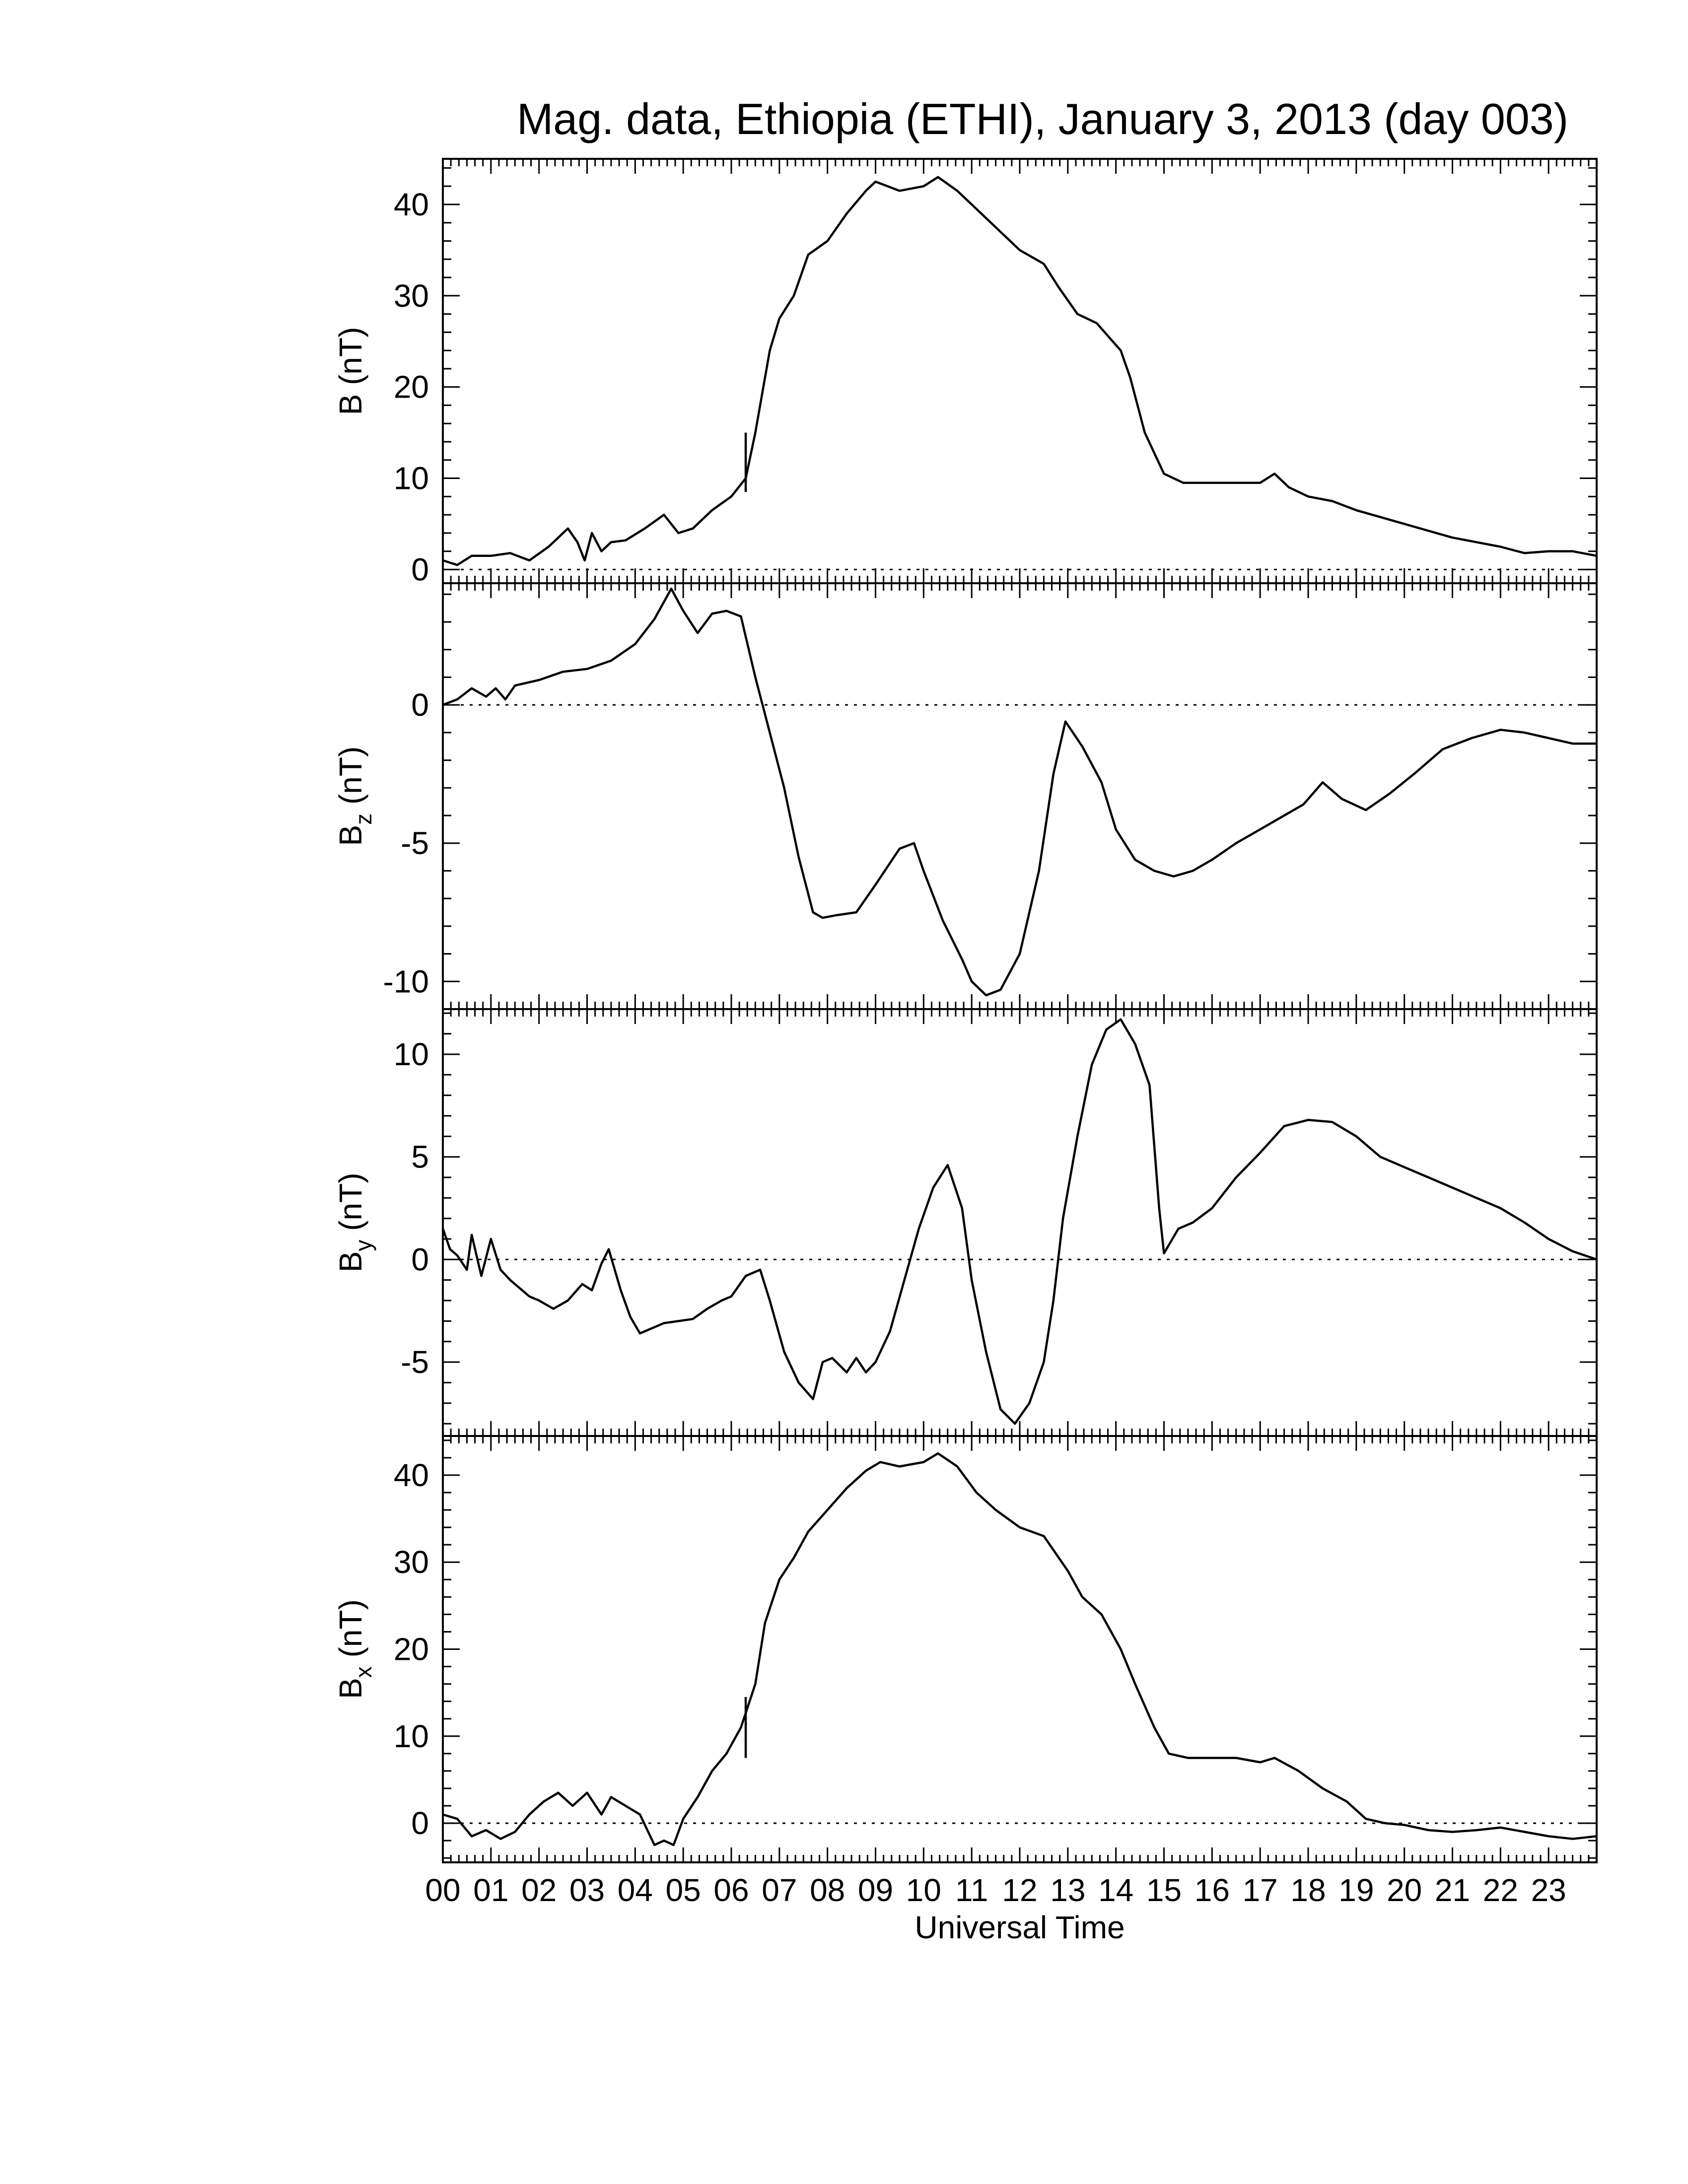 The image size is (1688, 2184). I want to click on panel-b: 0 10 20 30 40 B (nT), so click(965, 372).